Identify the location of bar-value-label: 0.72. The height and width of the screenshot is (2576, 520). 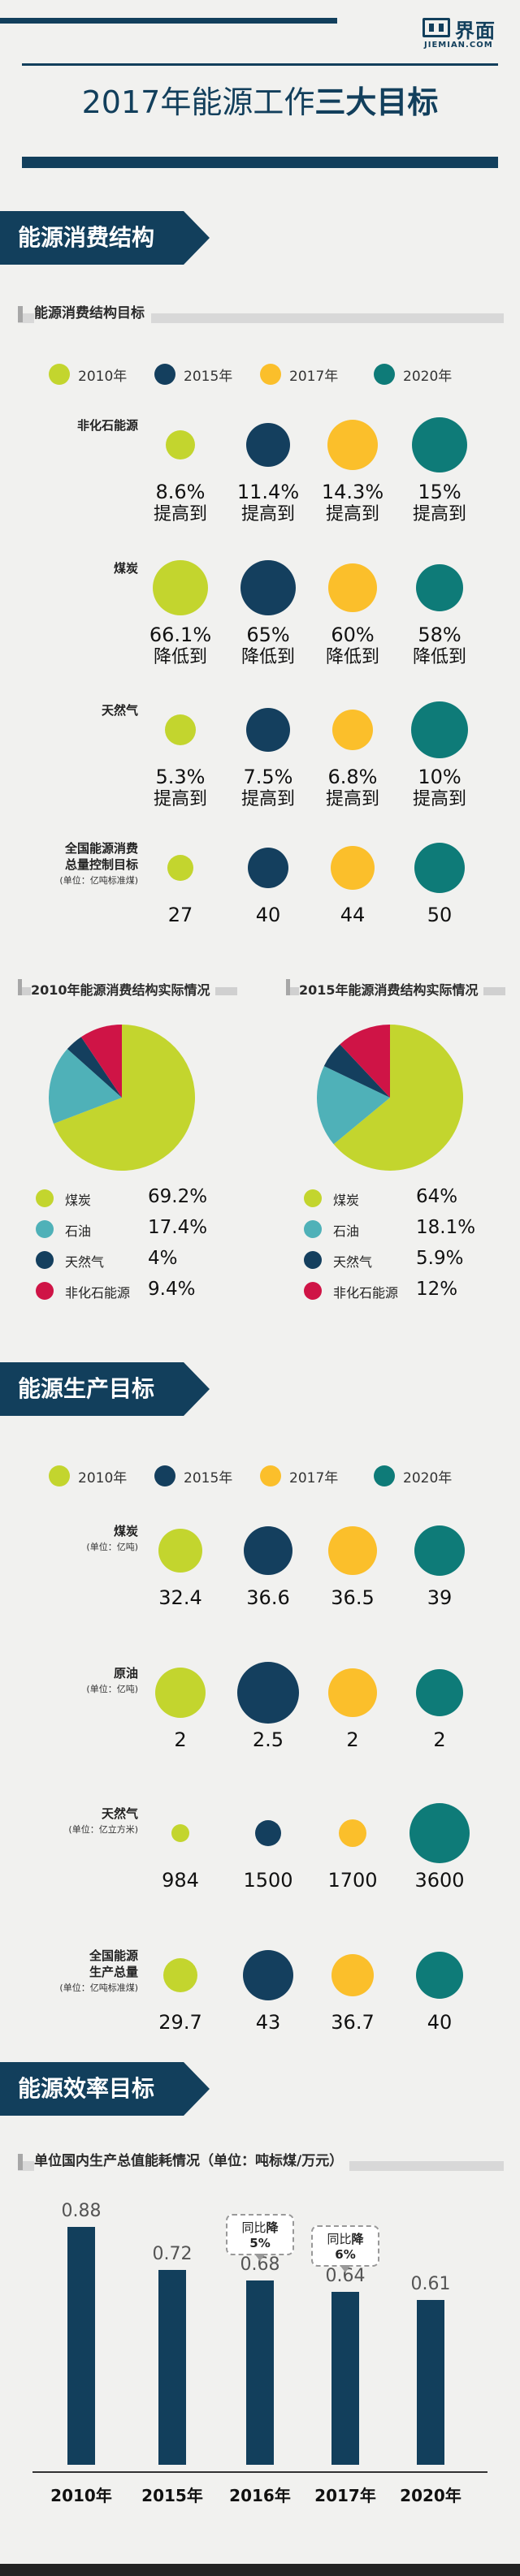
(172, 2254).